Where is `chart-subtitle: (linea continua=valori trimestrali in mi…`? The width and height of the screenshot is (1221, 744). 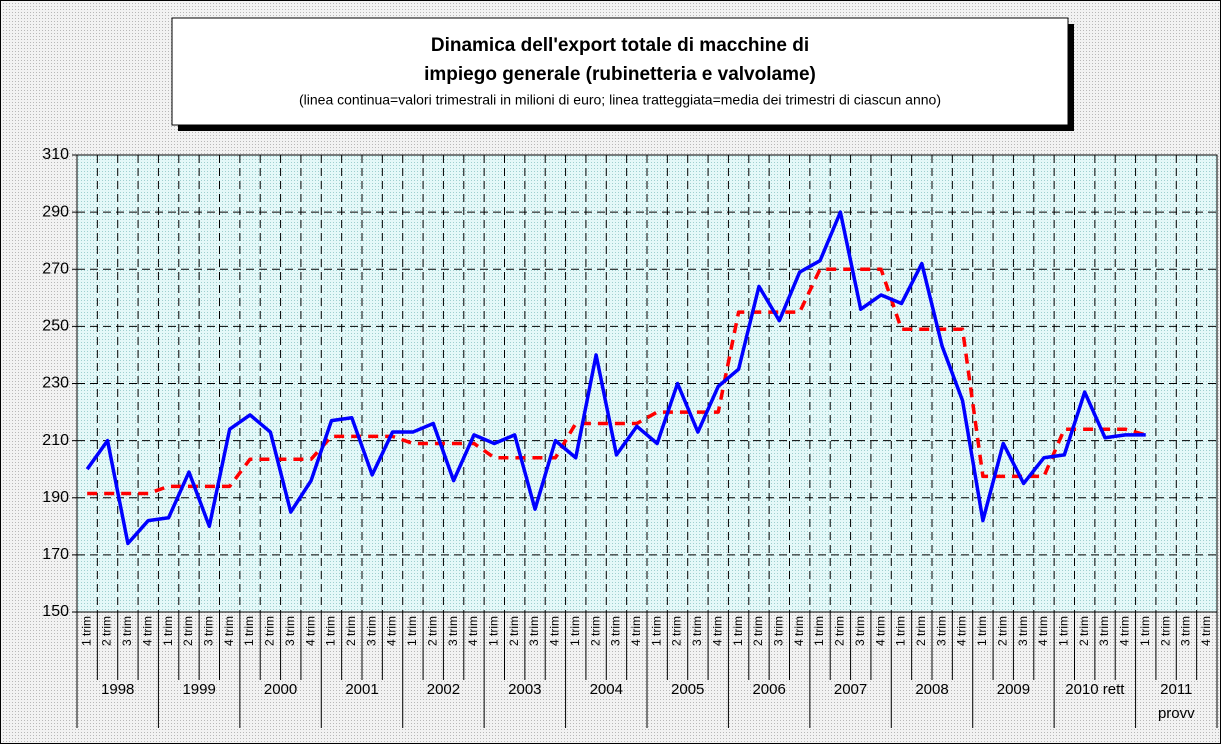 chart-subtitle: (linea continua=valori trimestrali in mi… is located at coordinates (620, 100).